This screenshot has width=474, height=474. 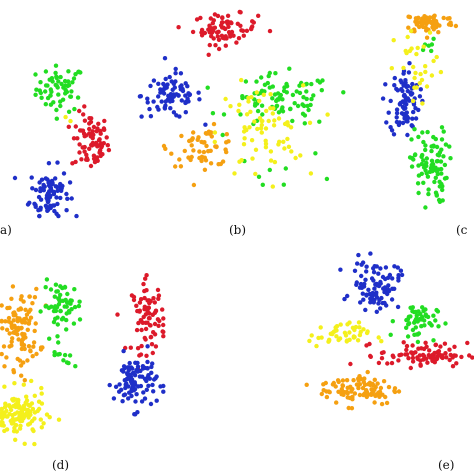 I want to click on point-a-yellow, so click(x=65, y=117).